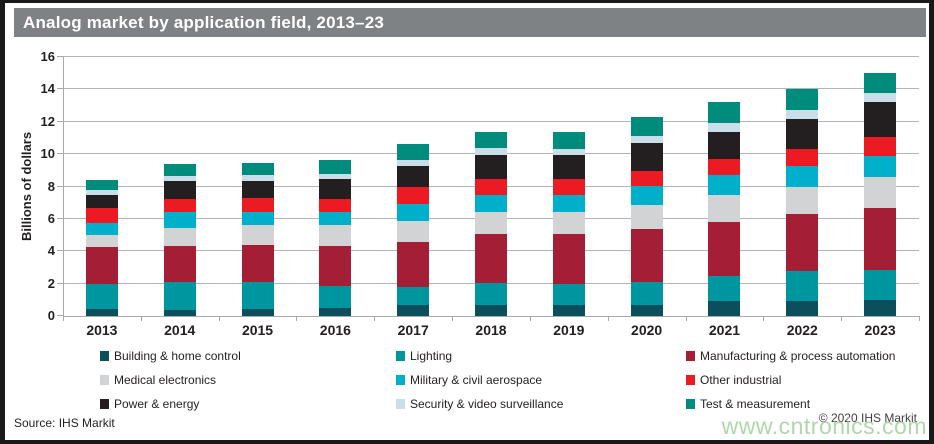 This screenshot has height=444, width=934. What do you see at coordinates (476, 380) in the screenshot?
I see `legend-label: Military & civil aerospace` at bounding box center [476, 380].